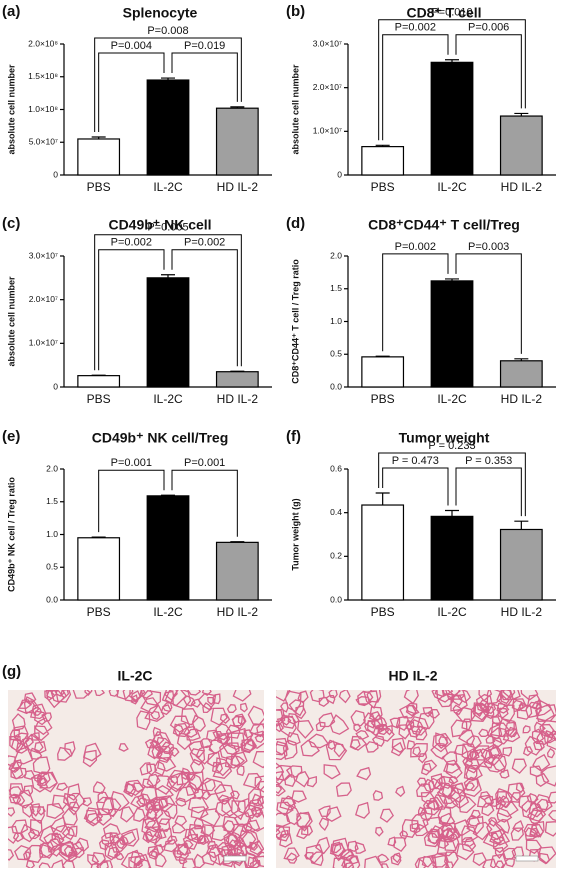 This screenshot has height=871, width=567. I want to click on p-value: P = 0.473, so click(415, 461).